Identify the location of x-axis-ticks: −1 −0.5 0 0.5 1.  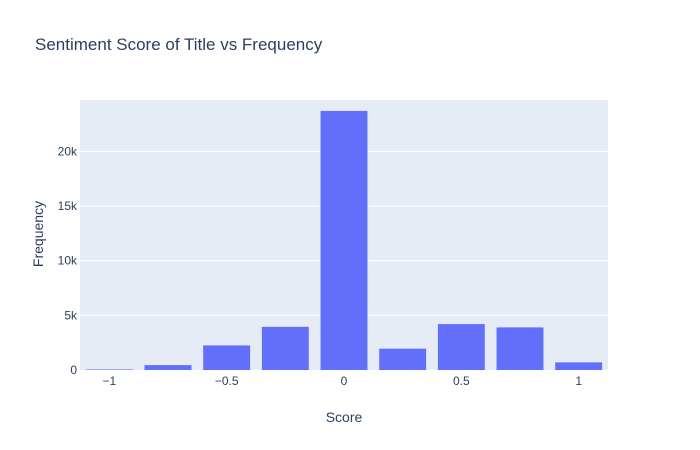
(342, 381).